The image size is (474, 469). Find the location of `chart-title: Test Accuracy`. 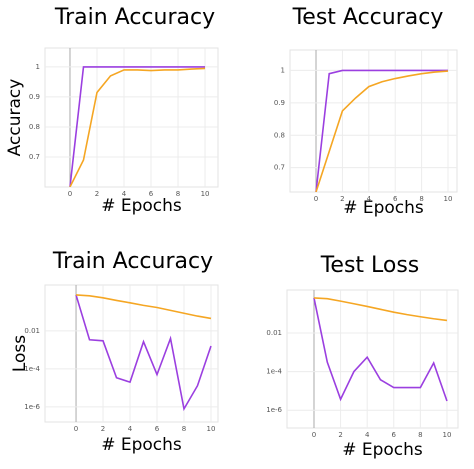

chart-title: Test Accuracy is located at coordinates (368, 17).